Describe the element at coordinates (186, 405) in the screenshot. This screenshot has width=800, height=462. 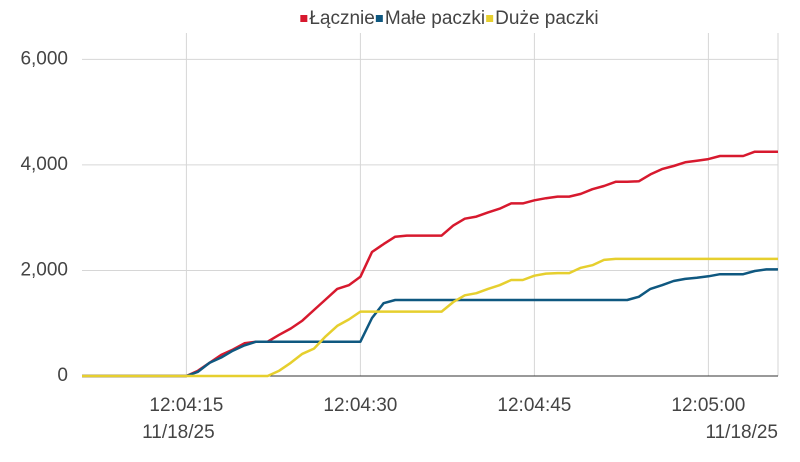
I see `x-tick-label: 12:04:15` at that location.